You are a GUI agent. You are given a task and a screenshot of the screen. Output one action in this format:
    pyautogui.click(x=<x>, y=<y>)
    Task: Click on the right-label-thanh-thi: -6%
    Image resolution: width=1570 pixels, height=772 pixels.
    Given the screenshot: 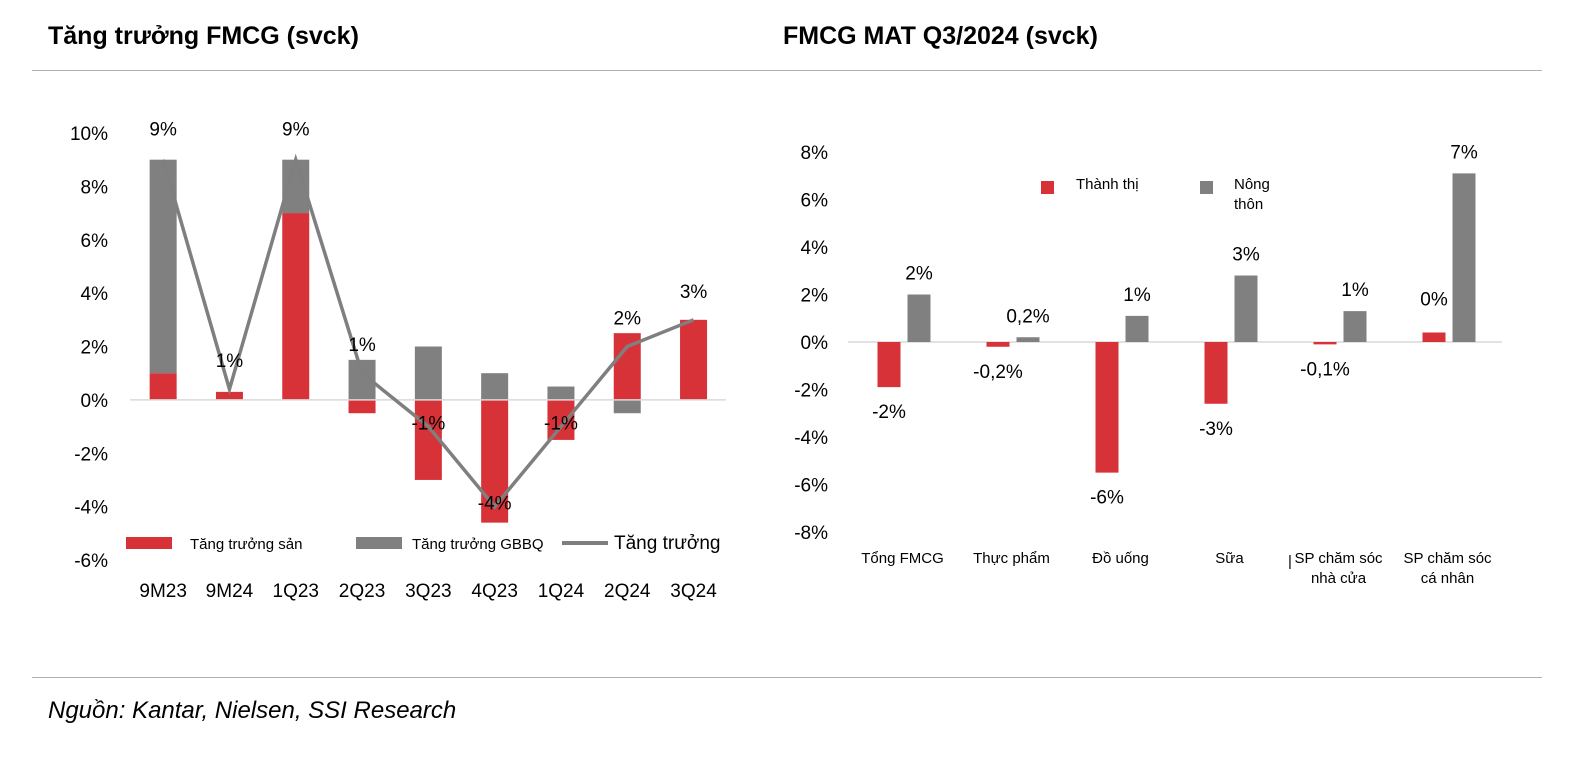 What is the action you would take?
    pyautogui.click(x=1107, y=498)
    